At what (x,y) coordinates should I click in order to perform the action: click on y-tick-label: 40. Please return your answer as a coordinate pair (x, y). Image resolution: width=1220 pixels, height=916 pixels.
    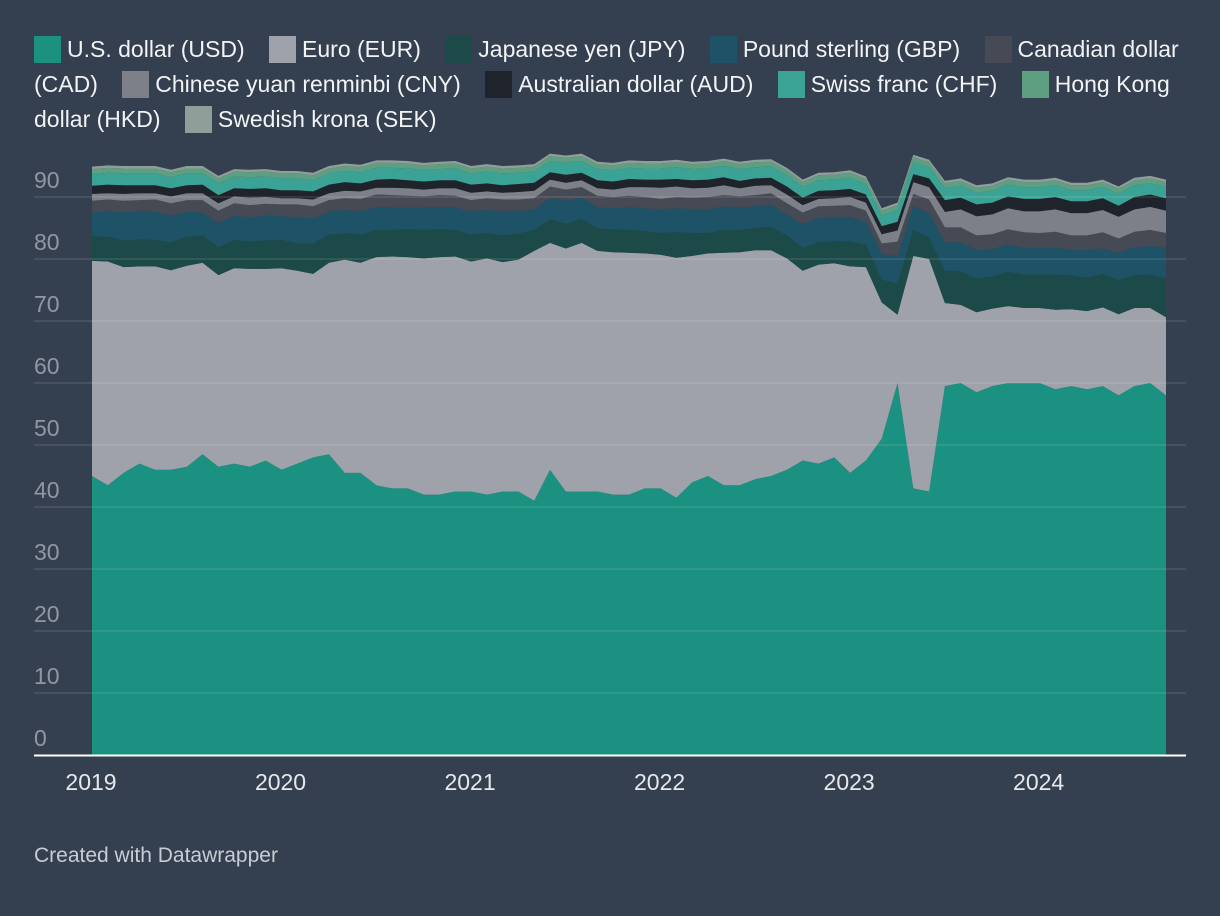
    Looking at the image, I should click on (47, 490).